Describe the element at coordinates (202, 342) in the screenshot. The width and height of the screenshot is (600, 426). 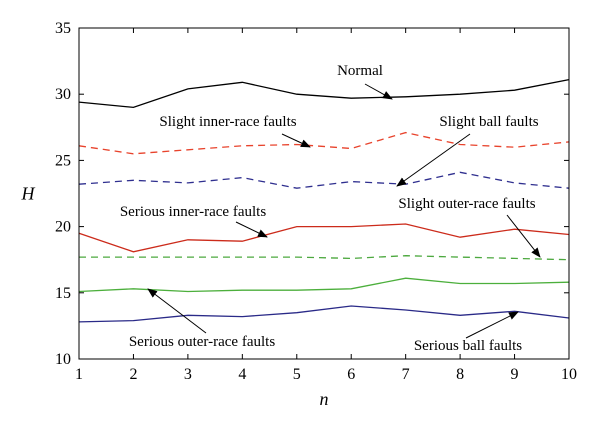
I see `annotation-label: Serious outer-race faults` at that location.